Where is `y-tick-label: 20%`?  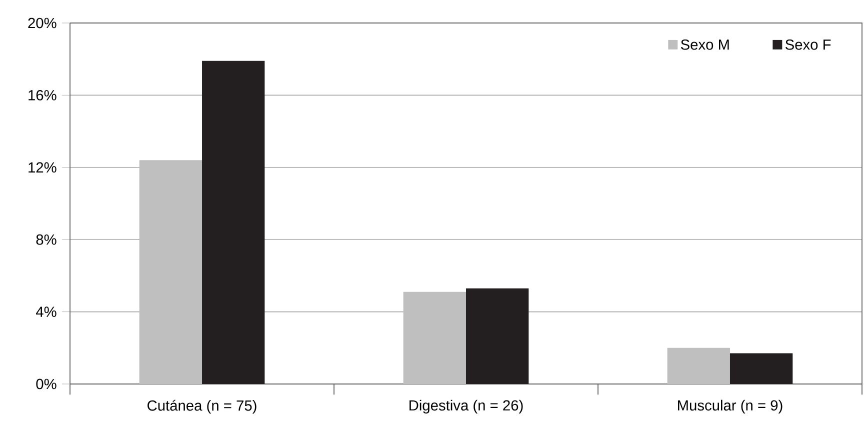
y-tick-label: 20% is located at coordinates (42, 23).